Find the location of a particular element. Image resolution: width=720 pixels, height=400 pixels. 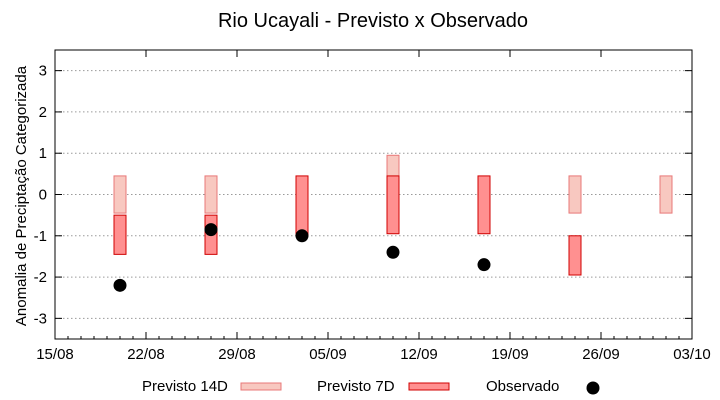

y-tick-label: -3 is located at coordinates (40, 318).